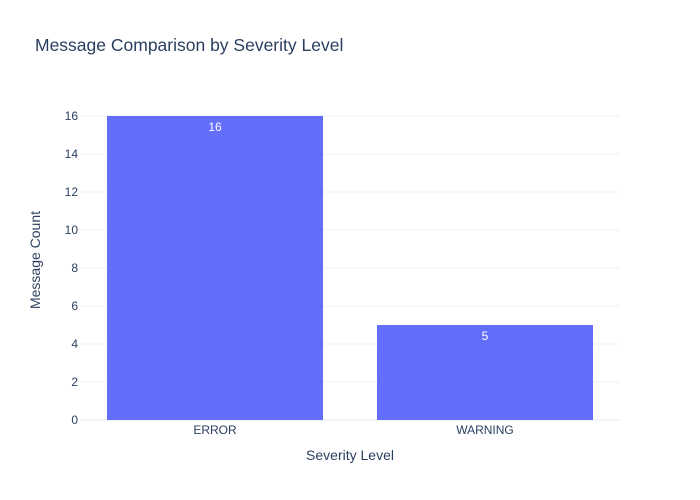 The width and height of the screenshot is (700, 500). Describe the element at coordinates (72, 116) in the screenshot. I see `y-tick-label: 16` at that location.